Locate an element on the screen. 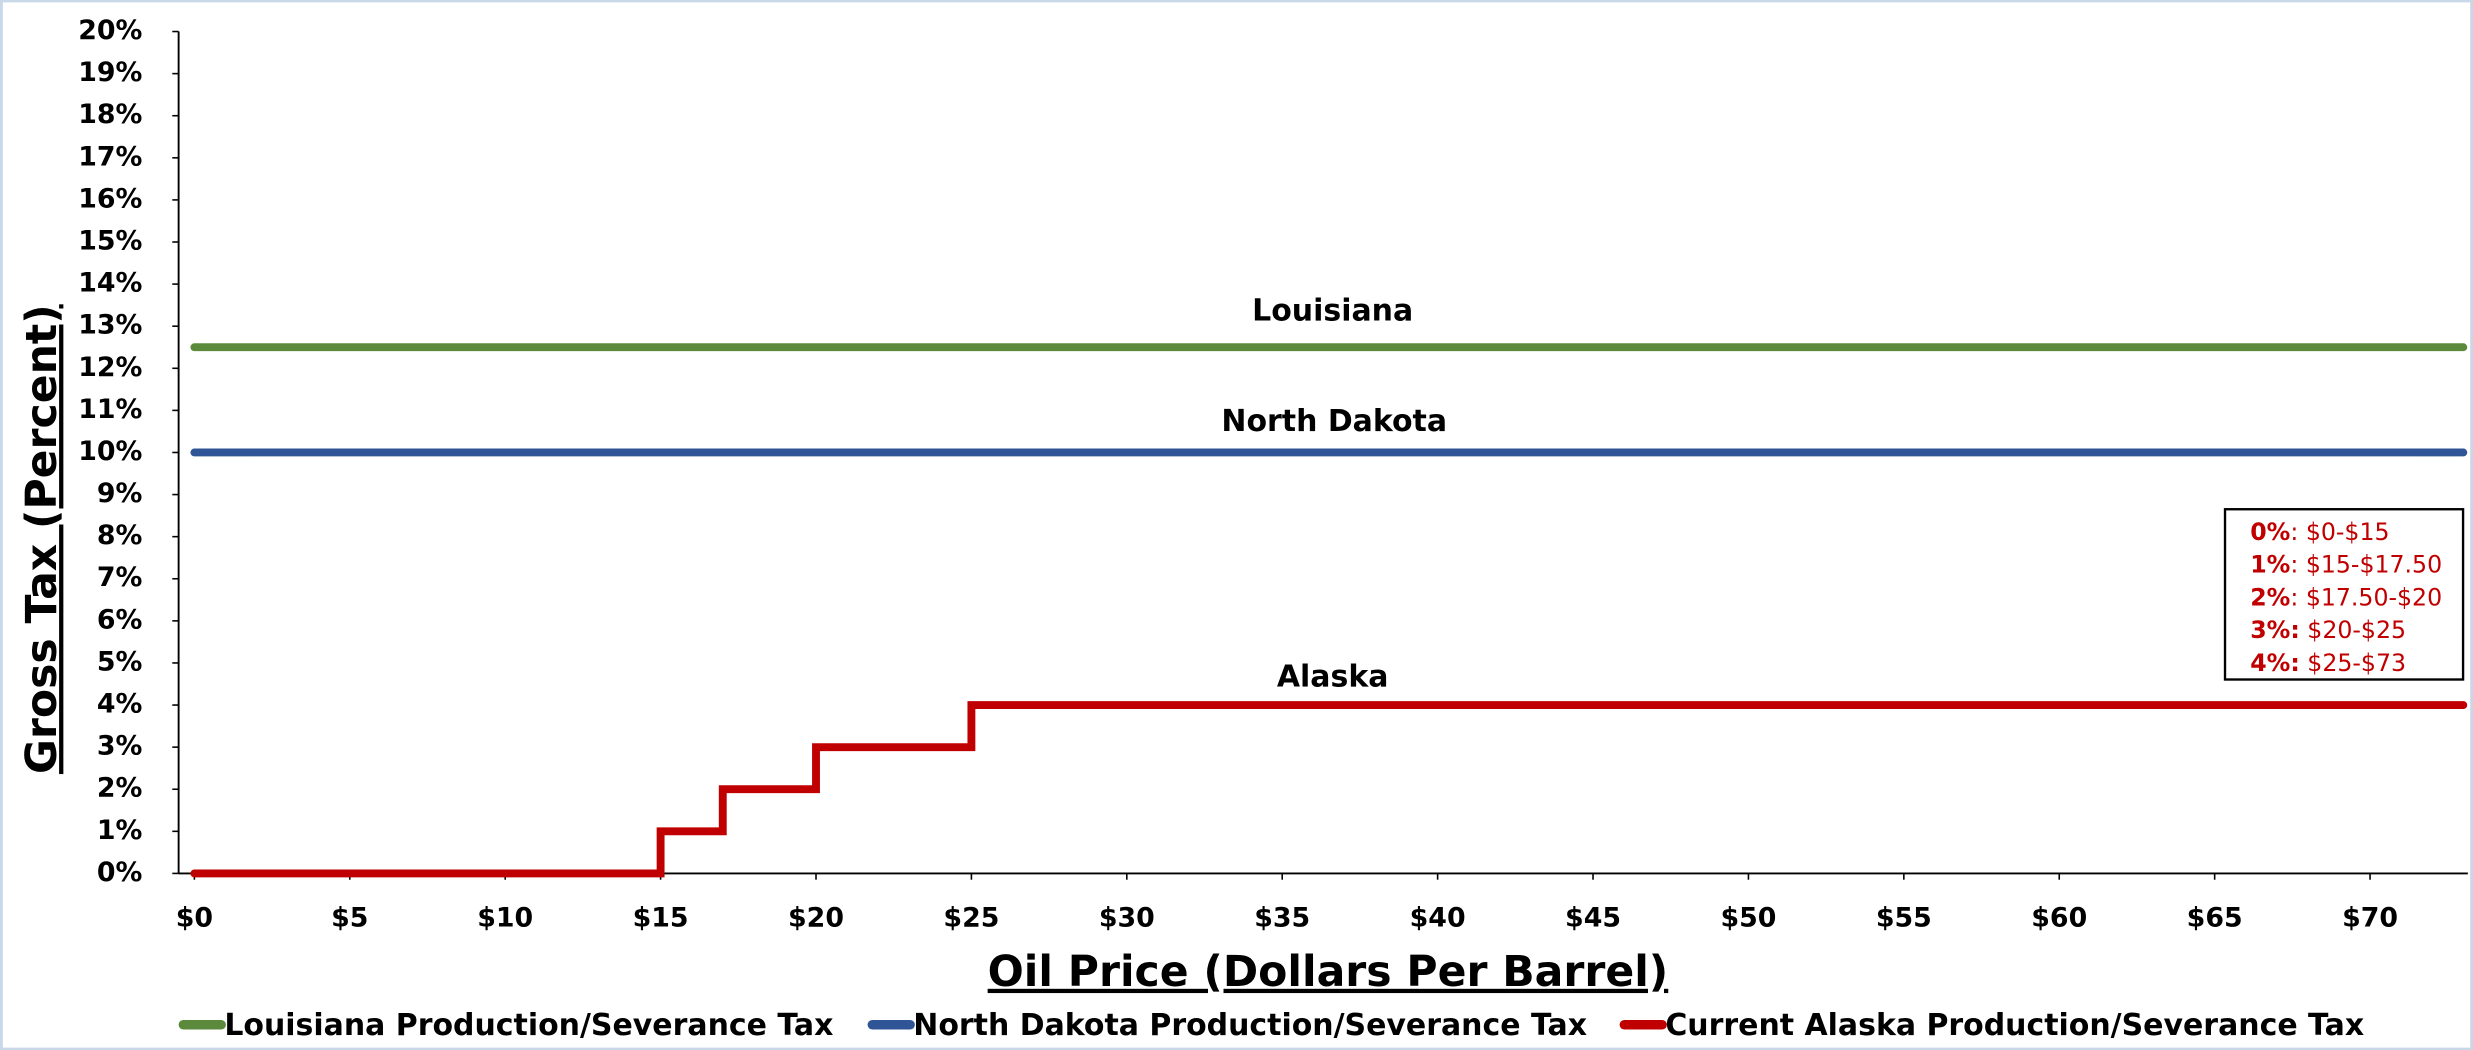  y-tick-label: 8% is located at coordinates (120, 535).